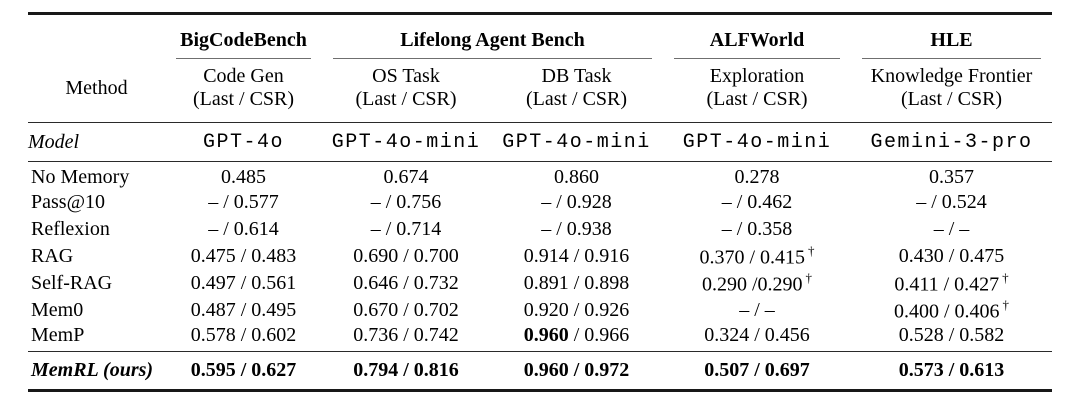  Describe the element at coordinates (96, 338) in the screenshot. I see `method-cell: MemP` at that location.